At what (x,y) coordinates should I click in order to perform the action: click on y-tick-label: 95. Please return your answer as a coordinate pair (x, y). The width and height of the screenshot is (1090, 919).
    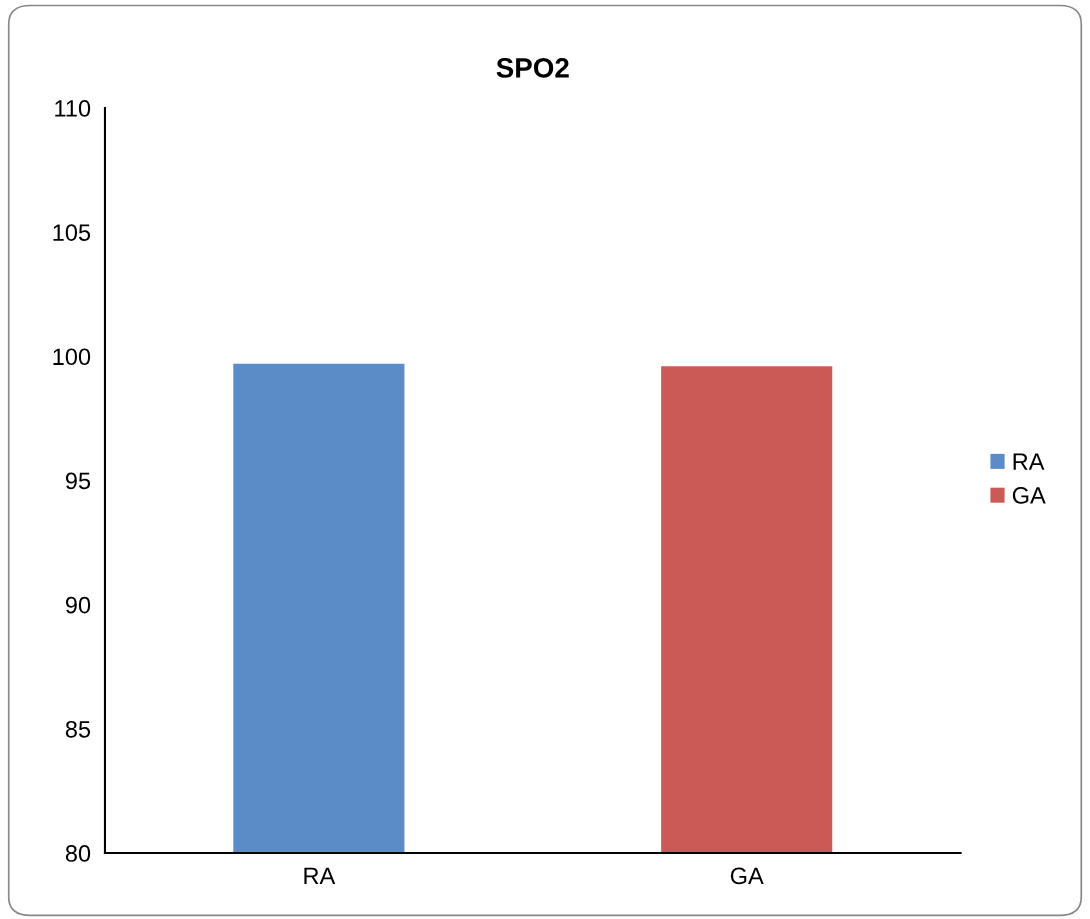
    Looking at the image, I should click on (78, 481).